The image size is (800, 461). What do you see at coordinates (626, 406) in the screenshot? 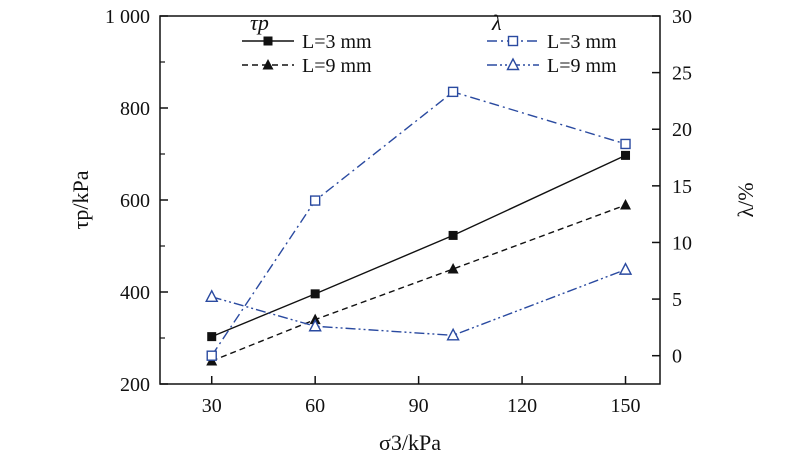
I see `x-tick-label: 150` at bounding box center [626, 406].